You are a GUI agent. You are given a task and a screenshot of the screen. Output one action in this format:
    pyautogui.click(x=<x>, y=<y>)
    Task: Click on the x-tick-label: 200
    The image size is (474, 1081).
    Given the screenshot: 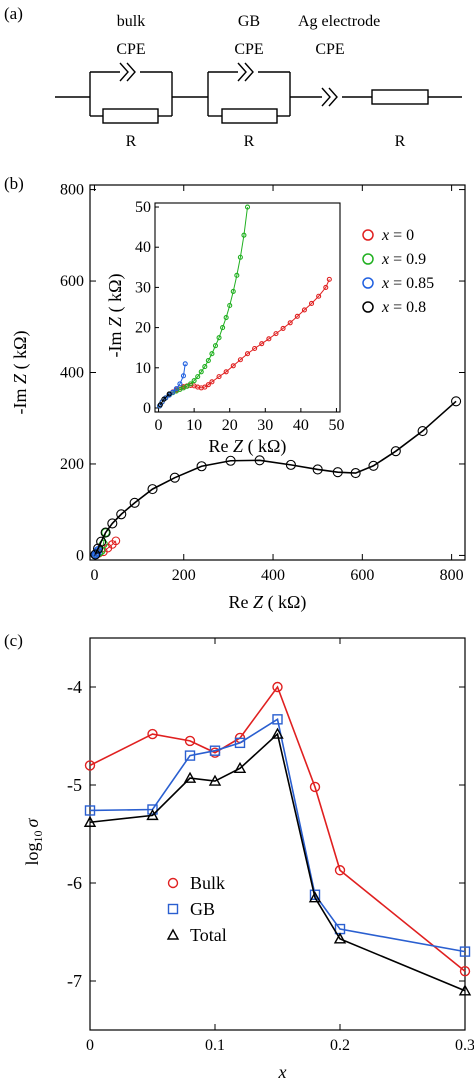 What is the action you would take?
    pyautogui.click(x=184, y=575)
    